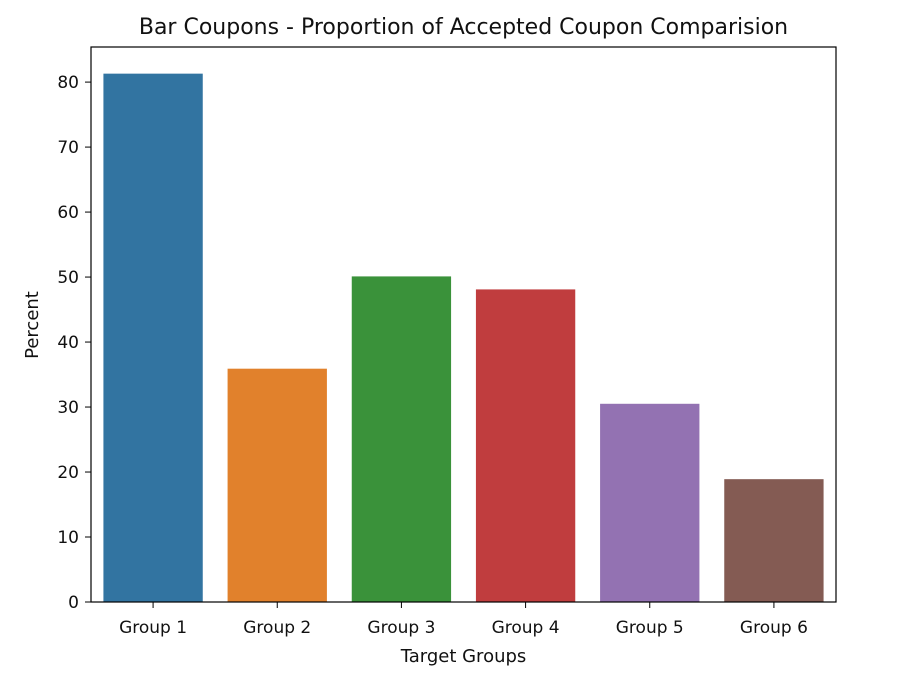  I want to click on y-tick-label: 70, so click(68, 148).